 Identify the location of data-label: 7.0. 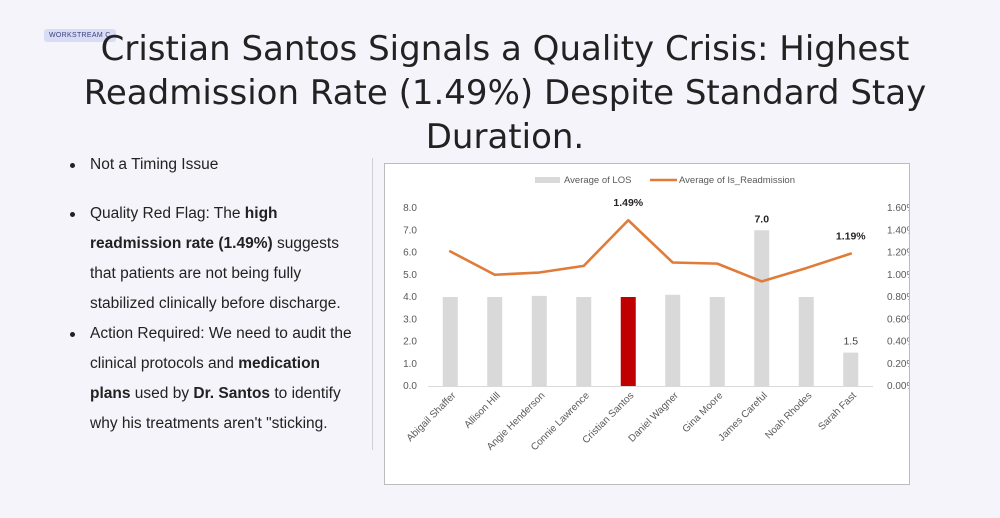
(761, 219).